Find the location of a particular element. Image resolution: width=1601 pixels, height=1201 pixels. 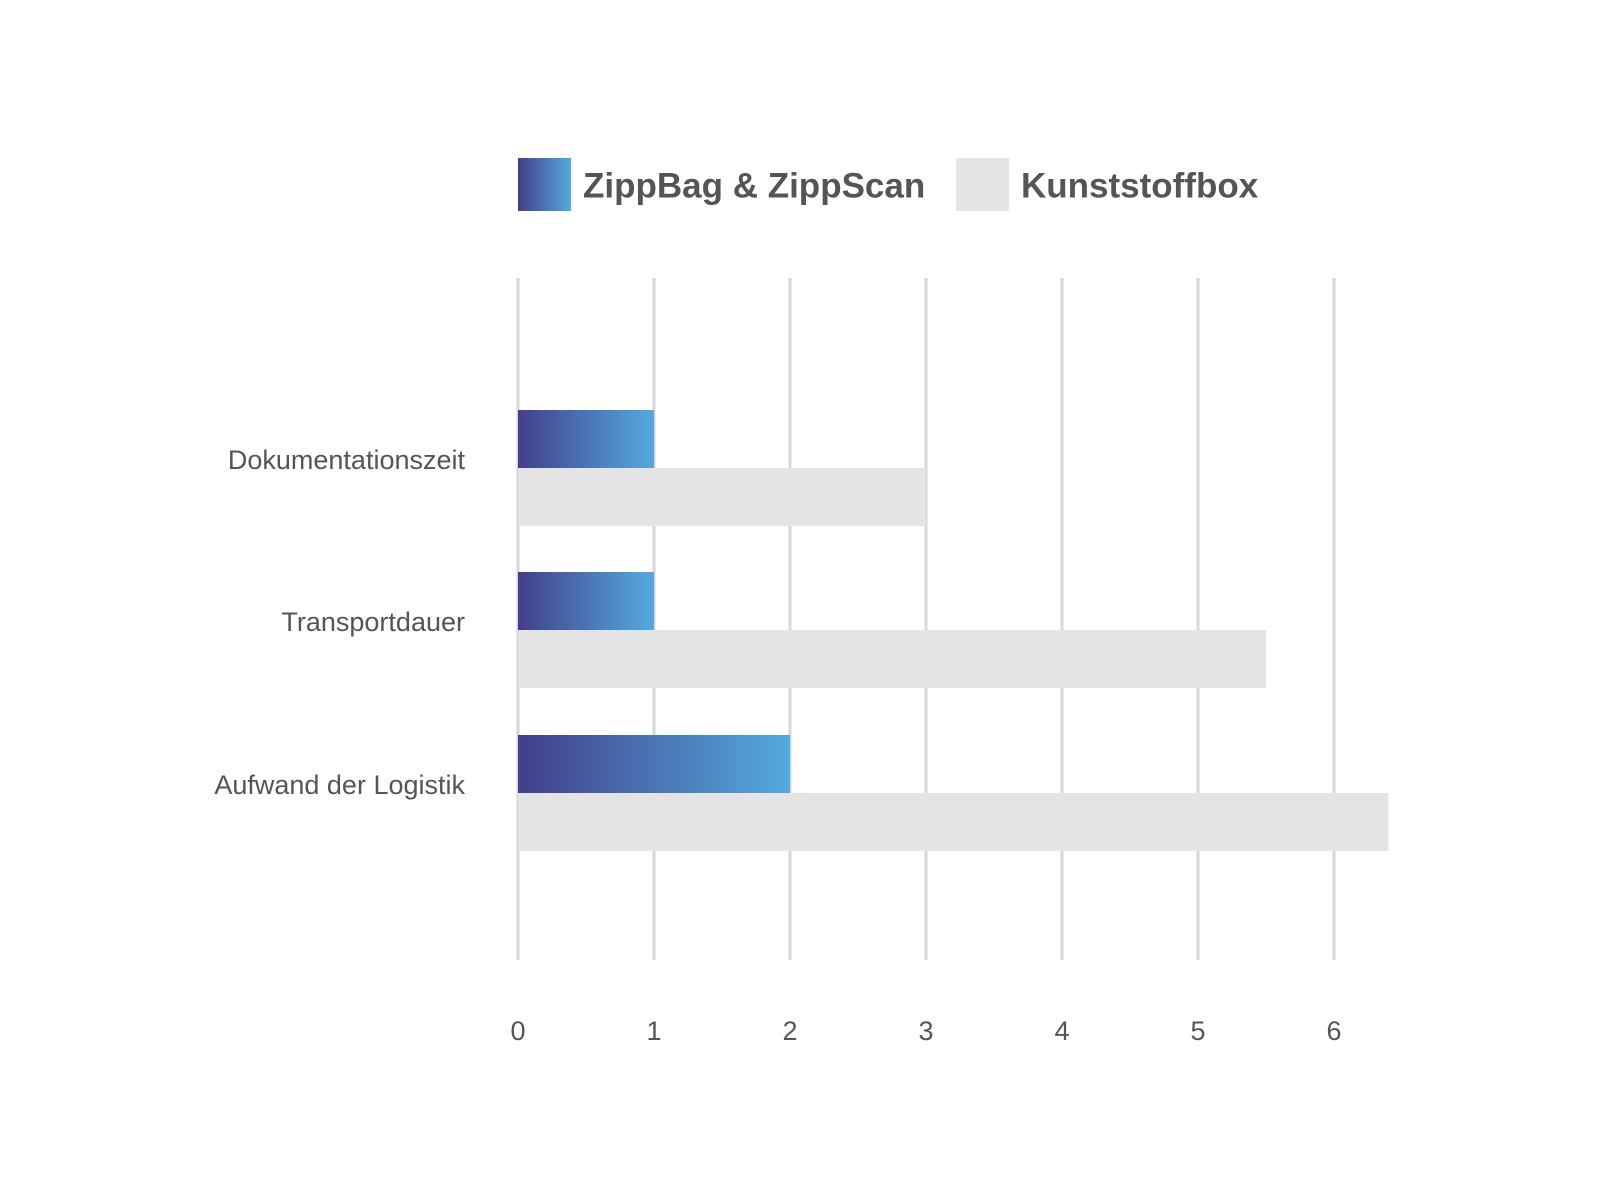

x-tick-label: 6 is located at coordinates (1333, 1031).